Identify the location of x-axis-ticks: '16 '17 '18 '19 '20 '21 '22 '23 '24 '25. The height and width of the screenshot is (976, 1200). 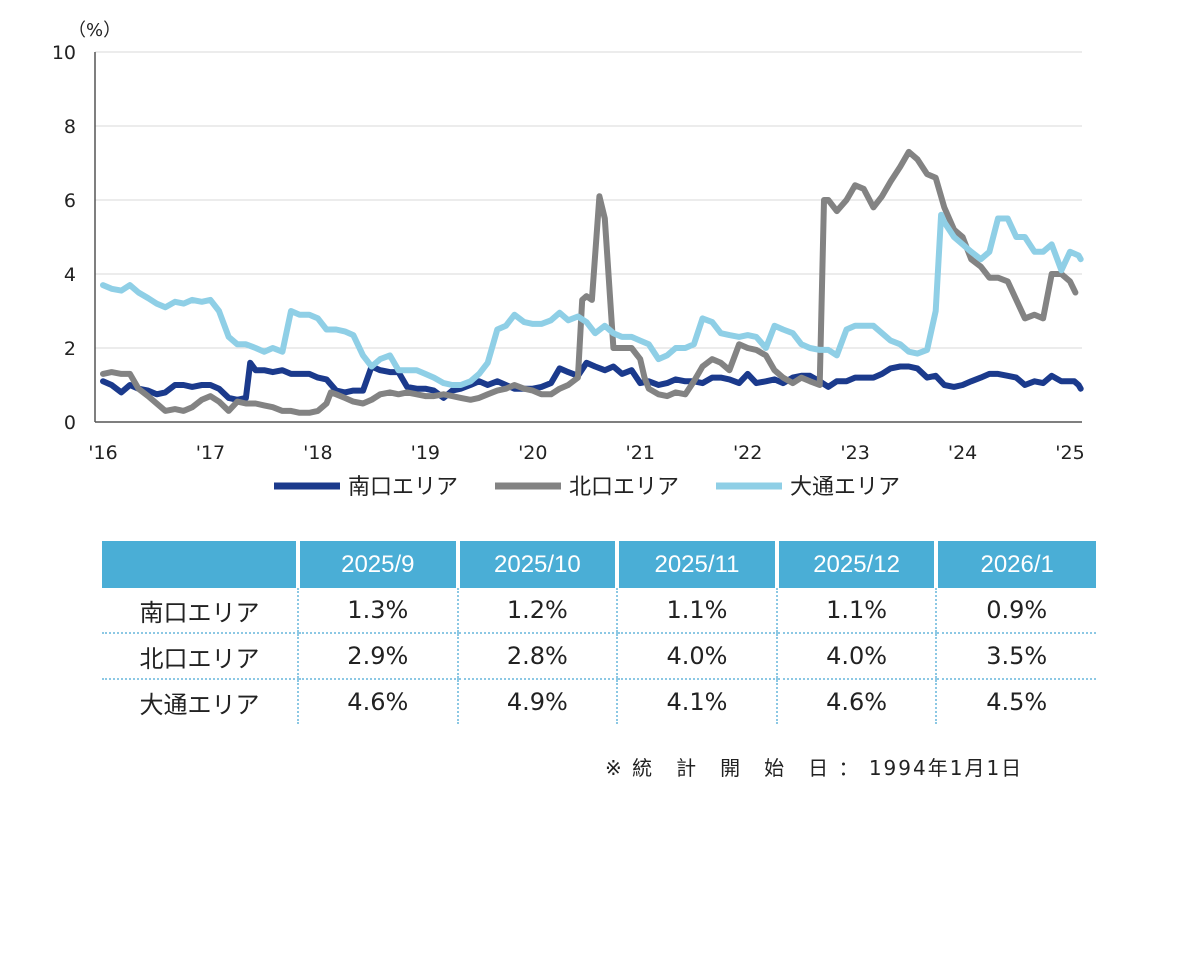
(586, 453).